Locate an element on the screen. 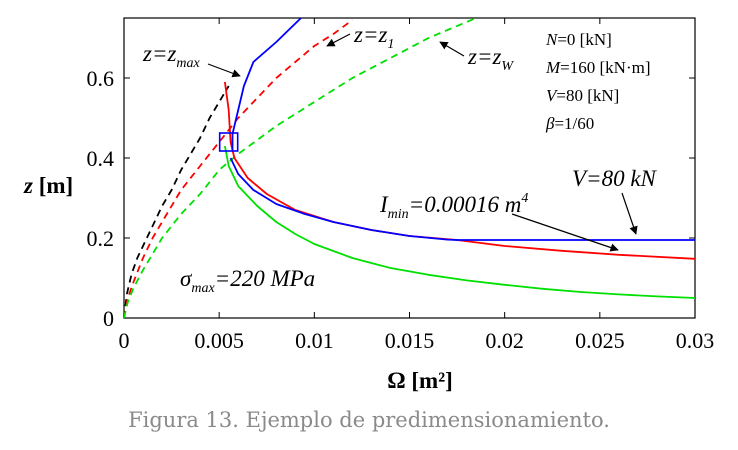  intersection-marker is located at coordinates (228, 142).